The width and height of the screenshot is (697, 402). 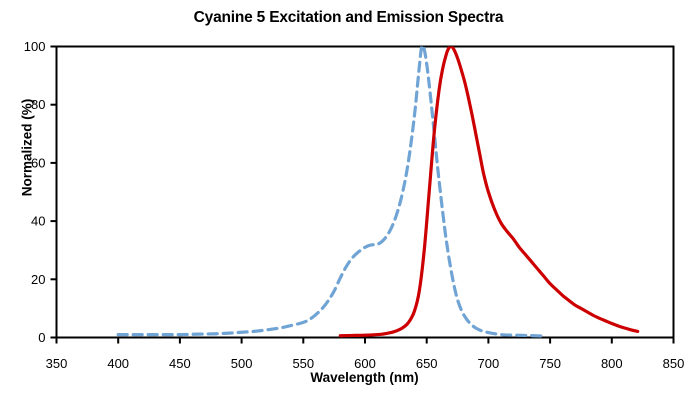 I want to click on x-axis-tick-label: 650, so click(x=427, y=363).